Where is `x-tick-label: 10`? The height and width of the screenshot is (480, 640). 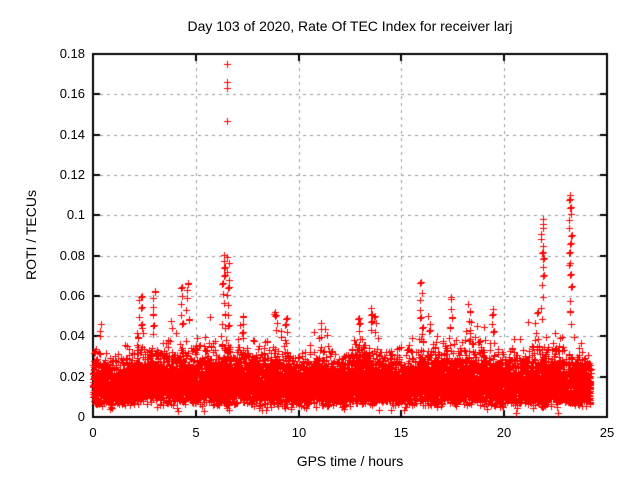
x-tick-label: 10 is located at coordinates (299, 432).